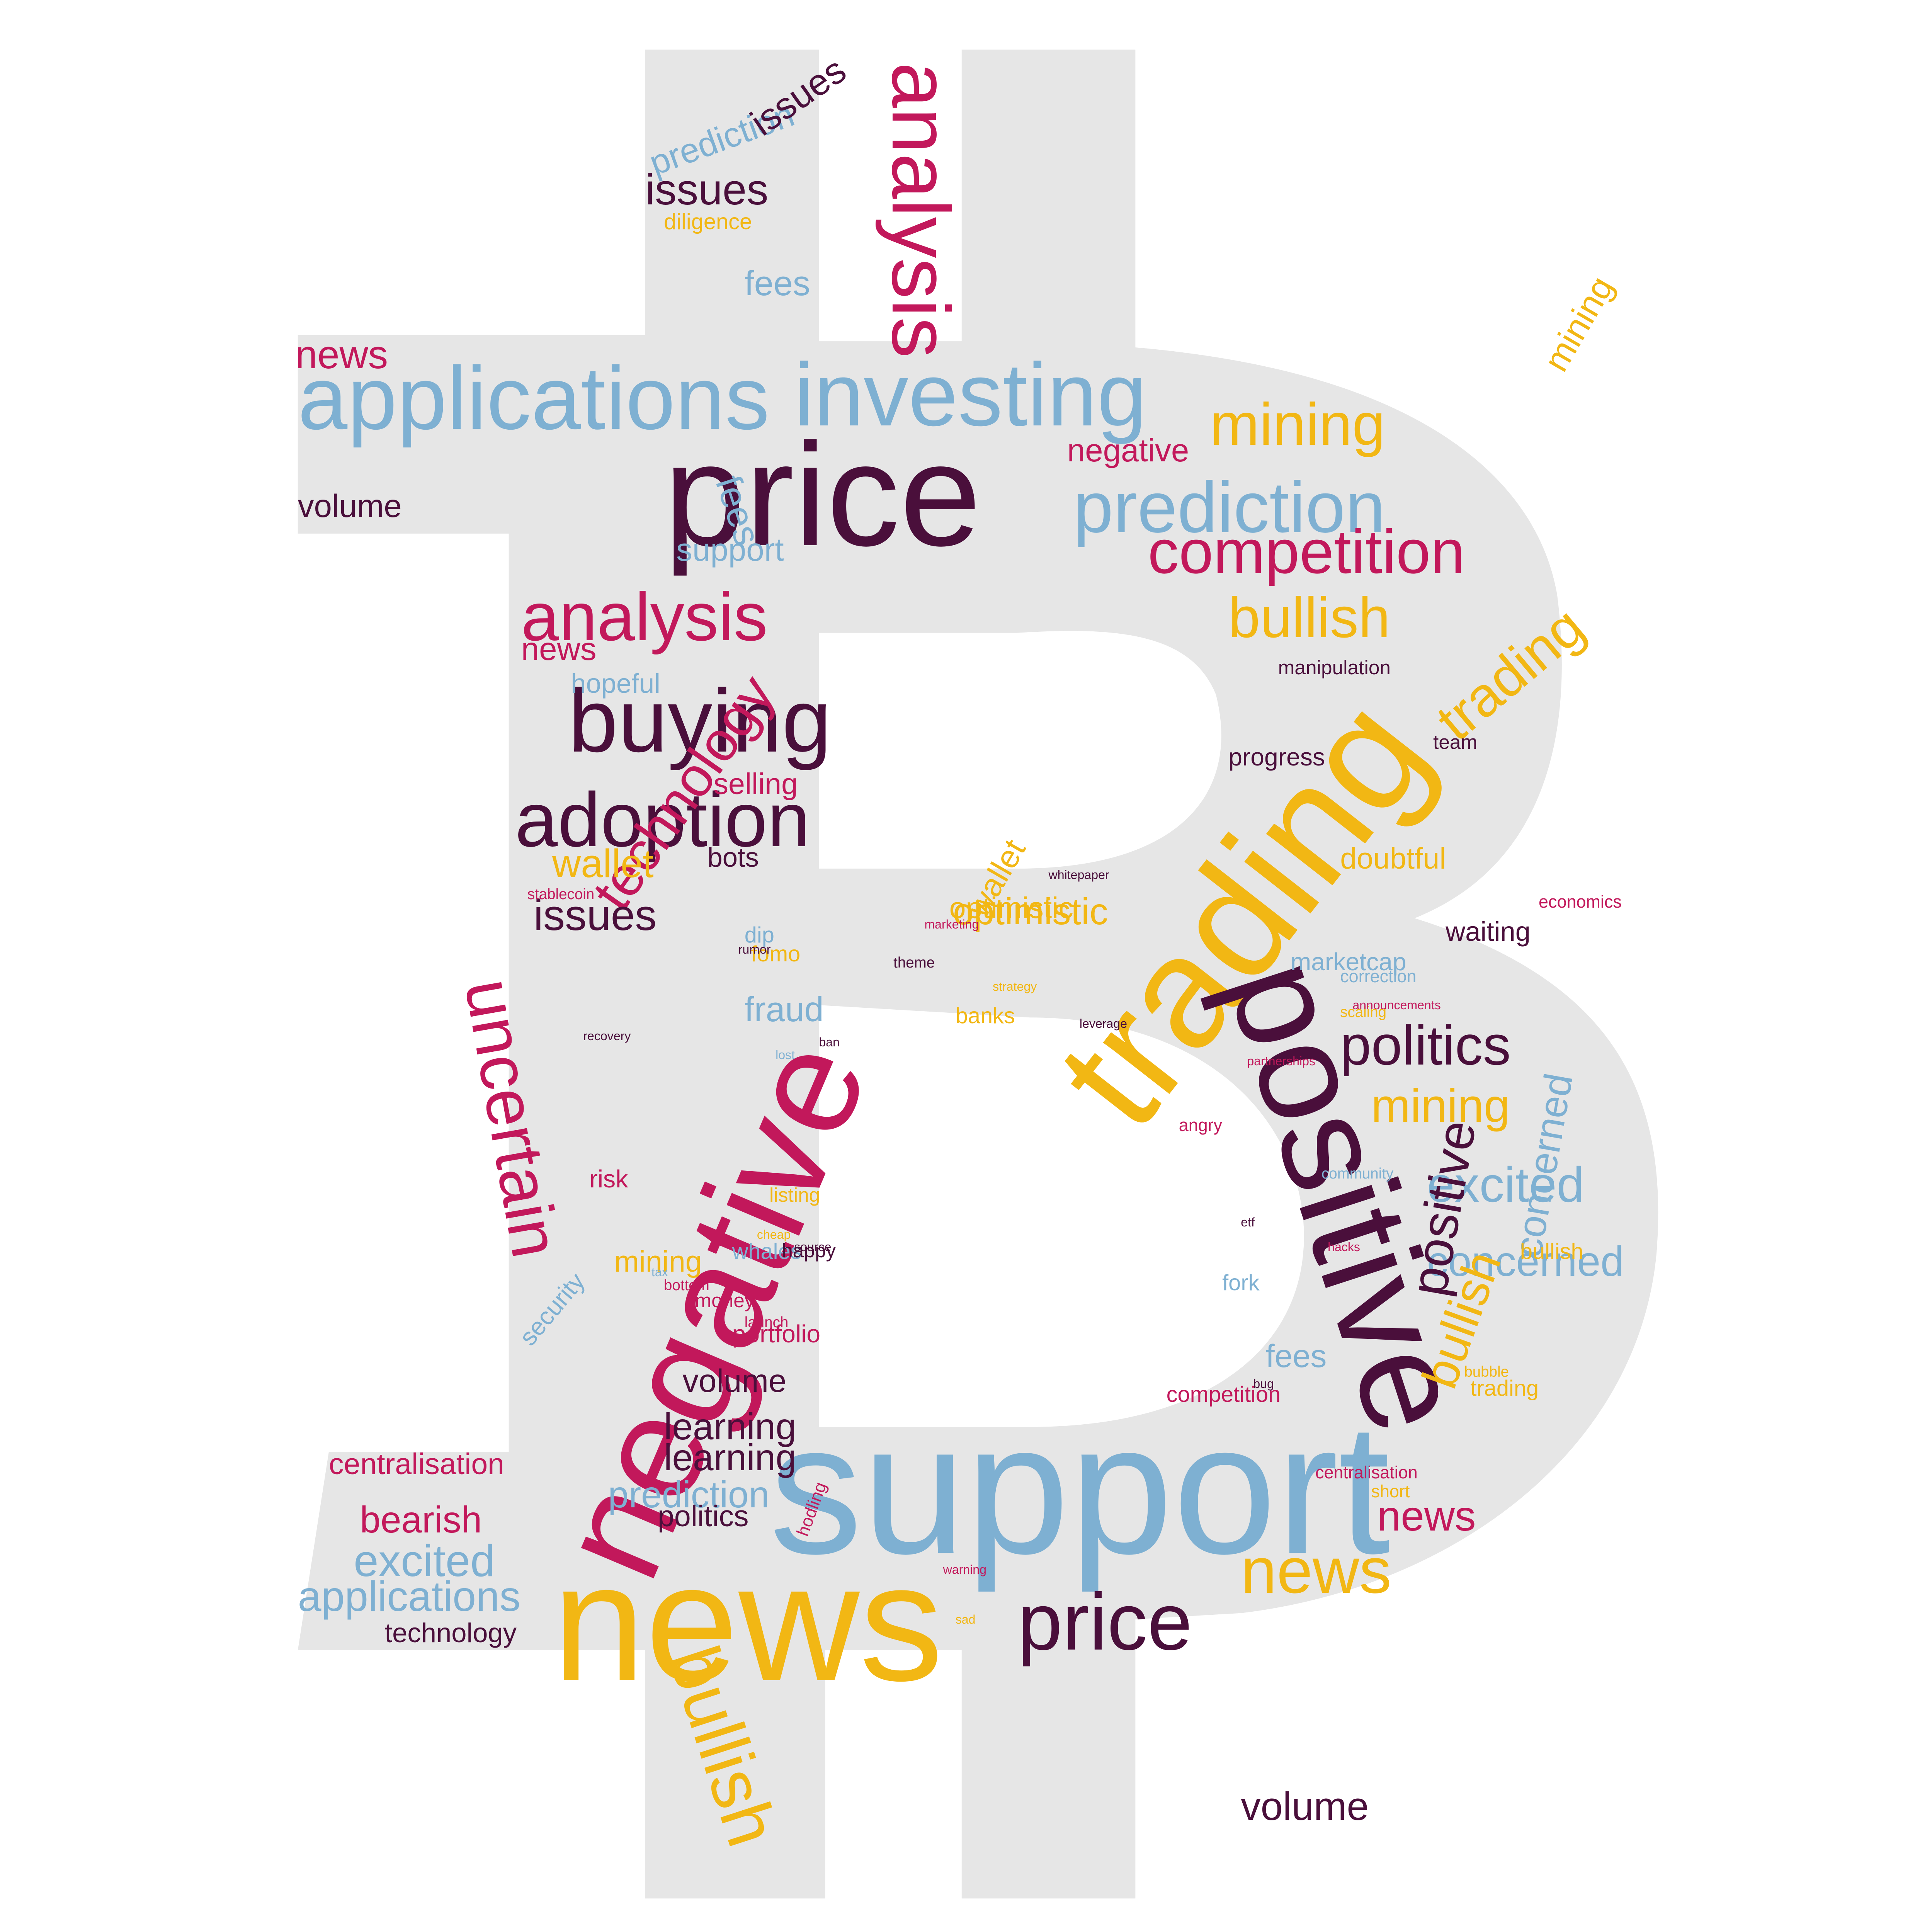 This screenshot has height=1932, width=1932. I want to click on word-manipulation: manipulation, so click(1334, 667).